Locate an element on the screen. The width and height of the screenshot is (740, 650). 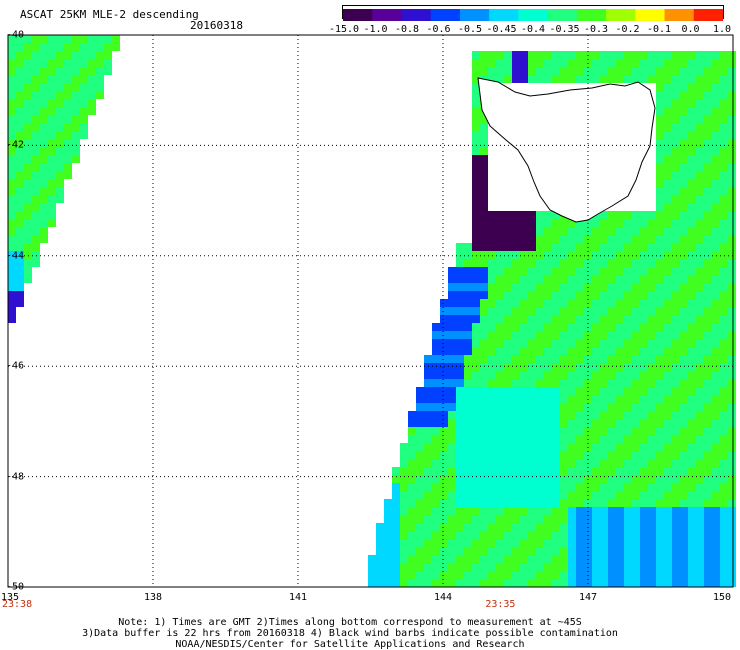
colorbar-tick-label: -0.35 is located at coordinates (564, 29).